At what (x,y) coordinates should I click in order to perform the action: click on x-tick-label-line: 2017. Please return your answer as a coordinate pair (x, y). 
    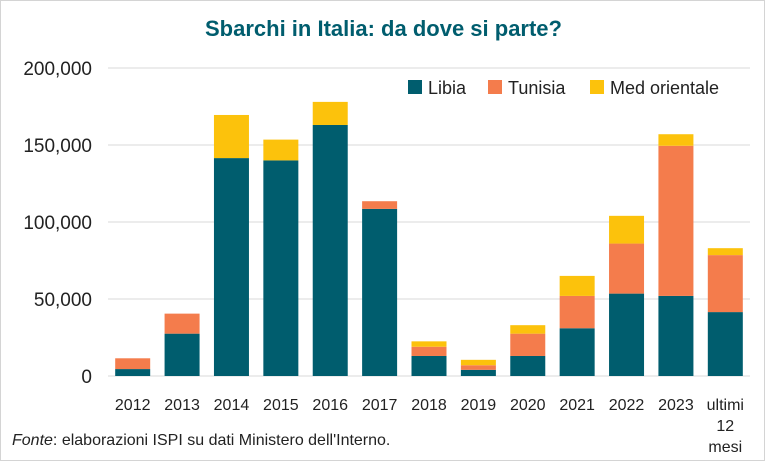
    Looking at the image, I should click on (380, 405).